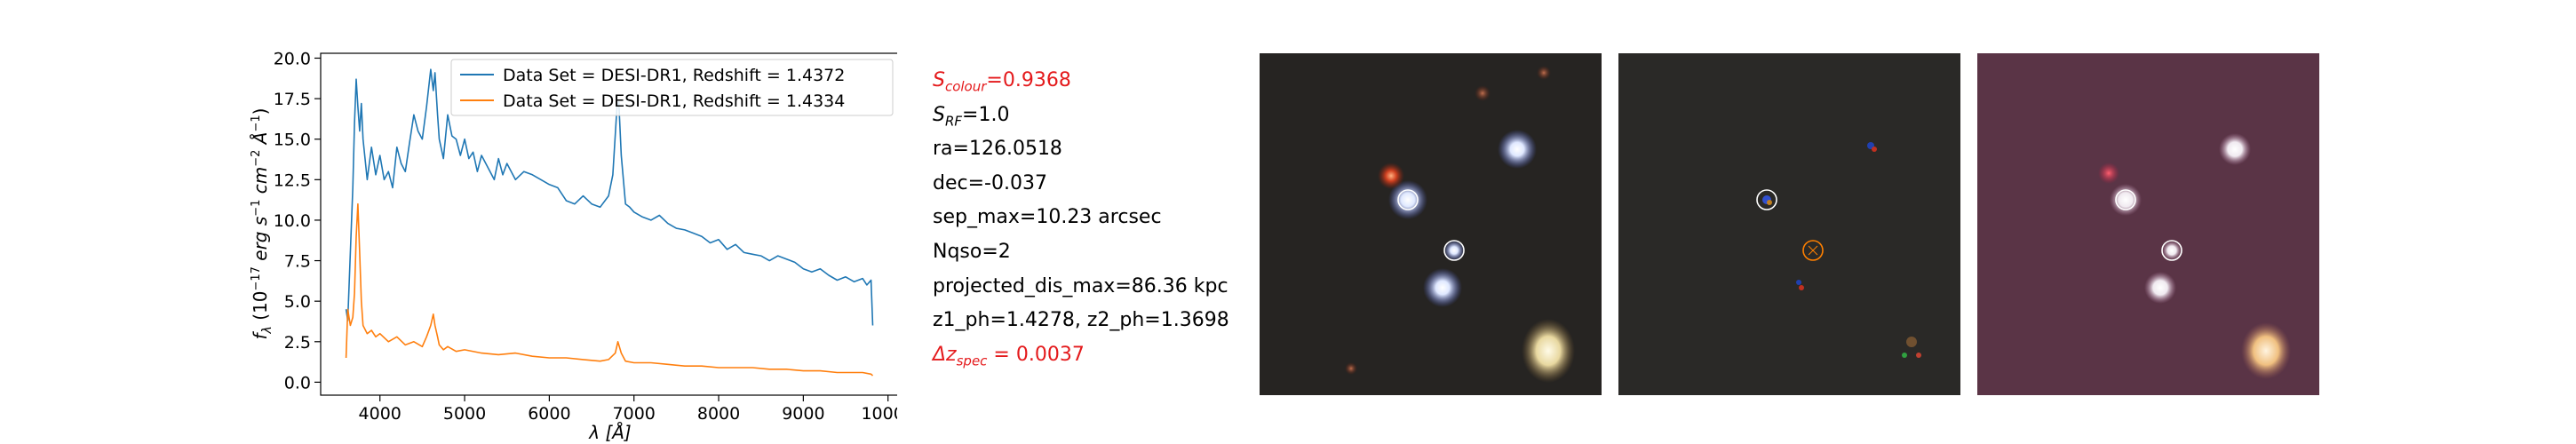 The height and width of the screenshot is (444, 2576). I want to click on enhanced-cutout-image, so click(2148, 224).